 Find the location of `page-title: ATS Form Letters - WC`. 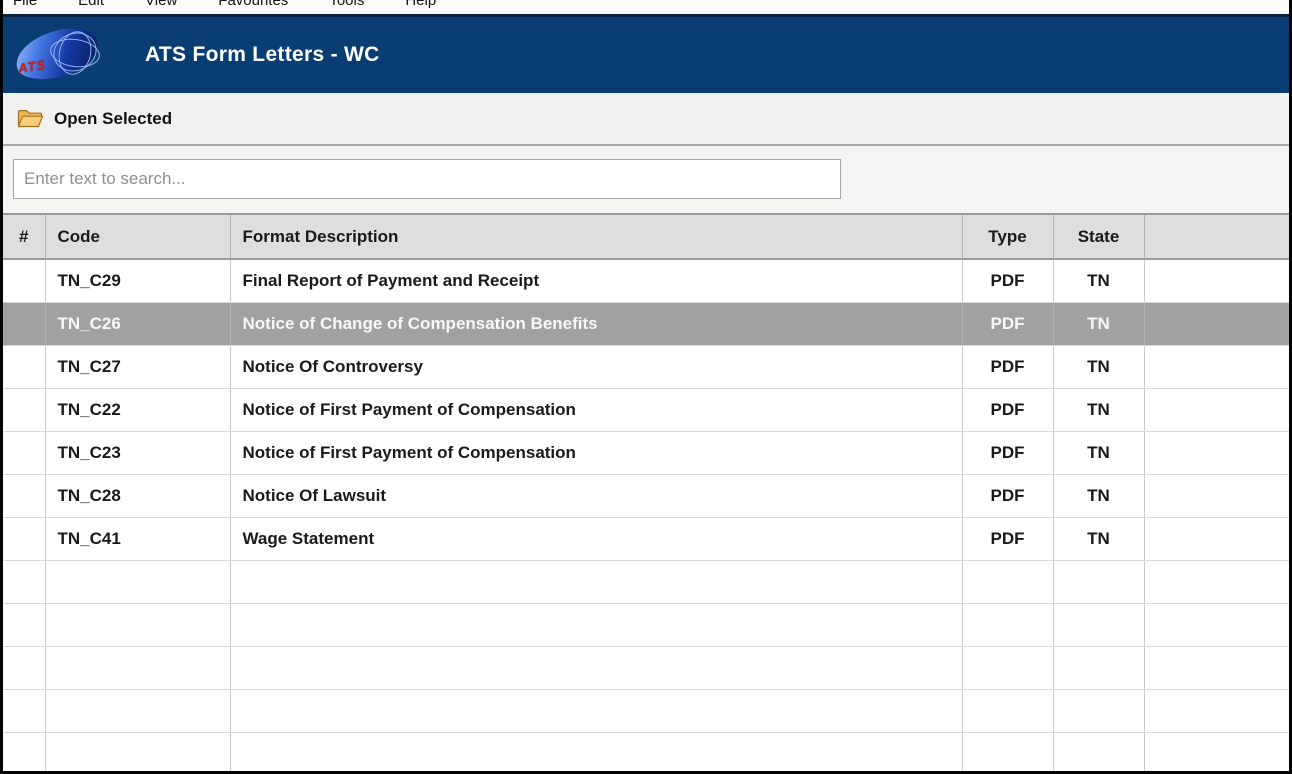

page-title: ATS Form Letters - WC is located at coordinates (262, 54).